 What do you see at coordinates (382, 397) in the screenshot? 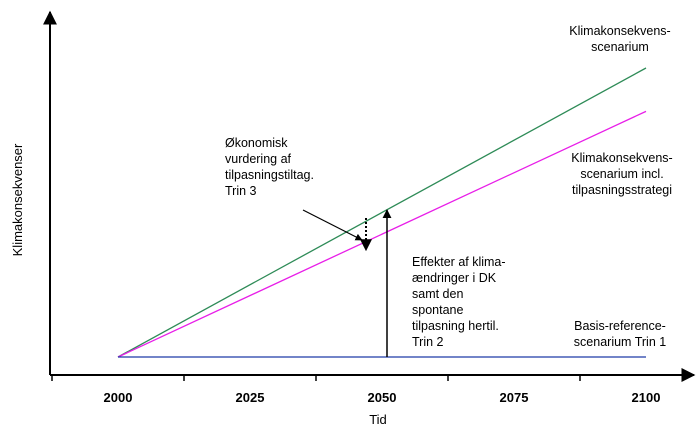
I see `x-tick-label: 2050` at bounding box center [382, 397].